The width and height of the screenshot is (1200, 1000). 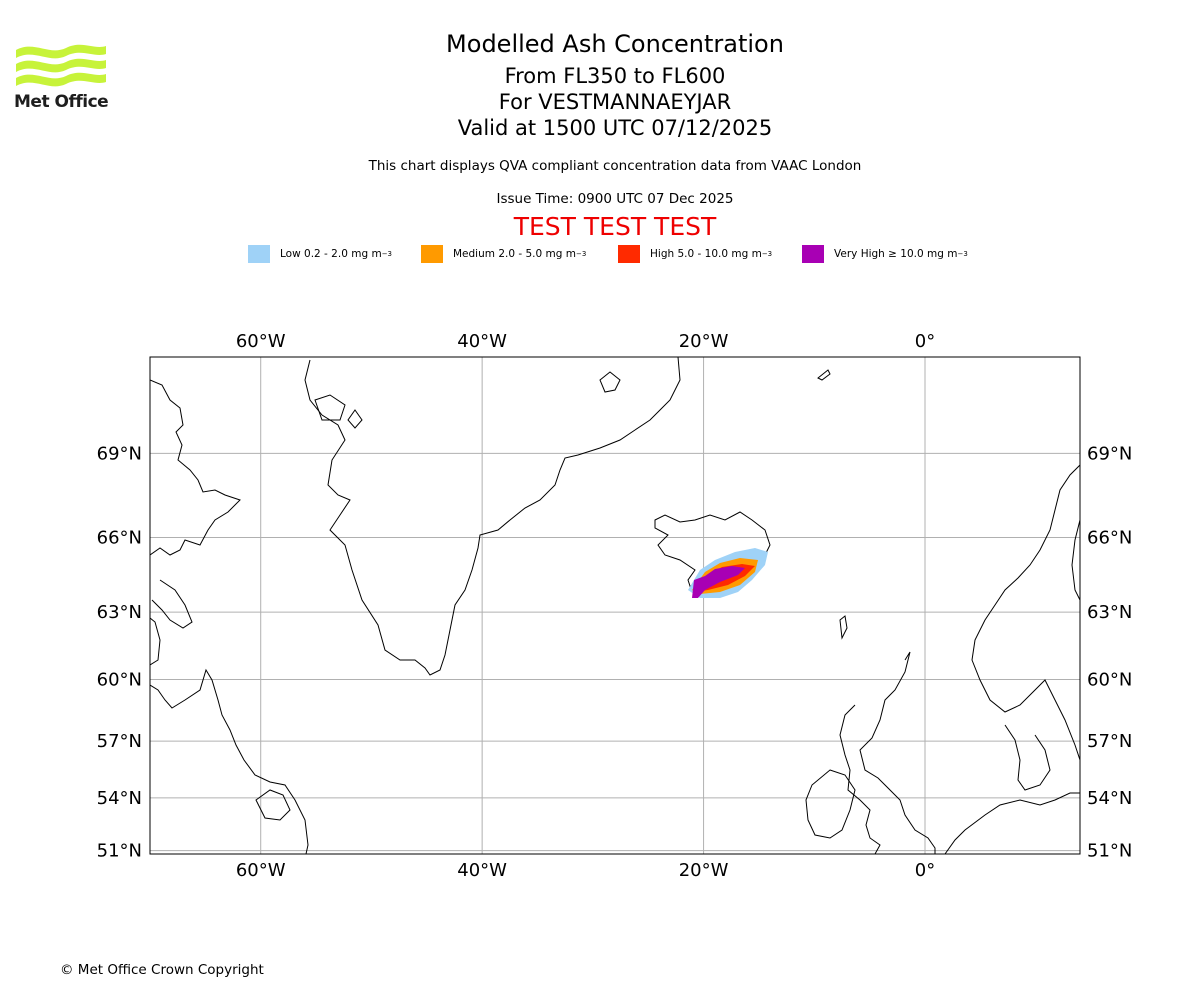 What do you see at coordinates (482, 870) in the screenshot?
I see `lon-tick-label-bottom: 40°W` at bounding box center [482, 870].